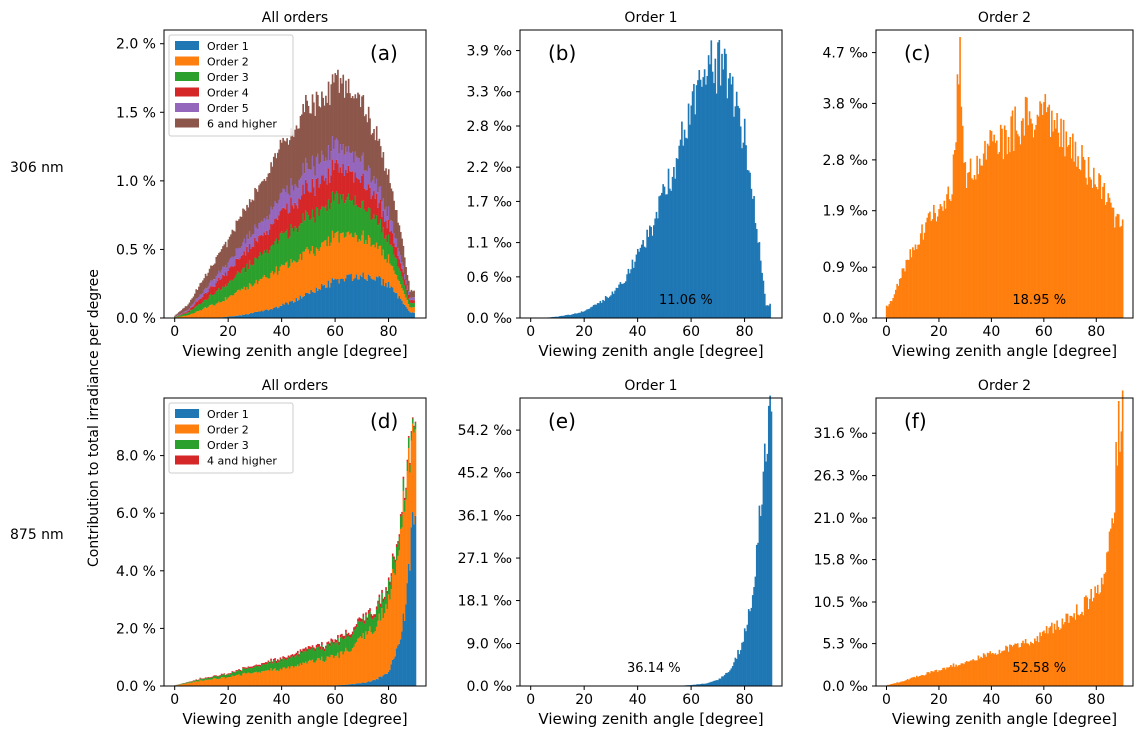 Image resolution: width=1137 pixels, height=732 pixels. What do you see at coordinates (654, 668) in the screenshot?
I see `annotation-e: 36.14 %` at bounding box center [654, 668].